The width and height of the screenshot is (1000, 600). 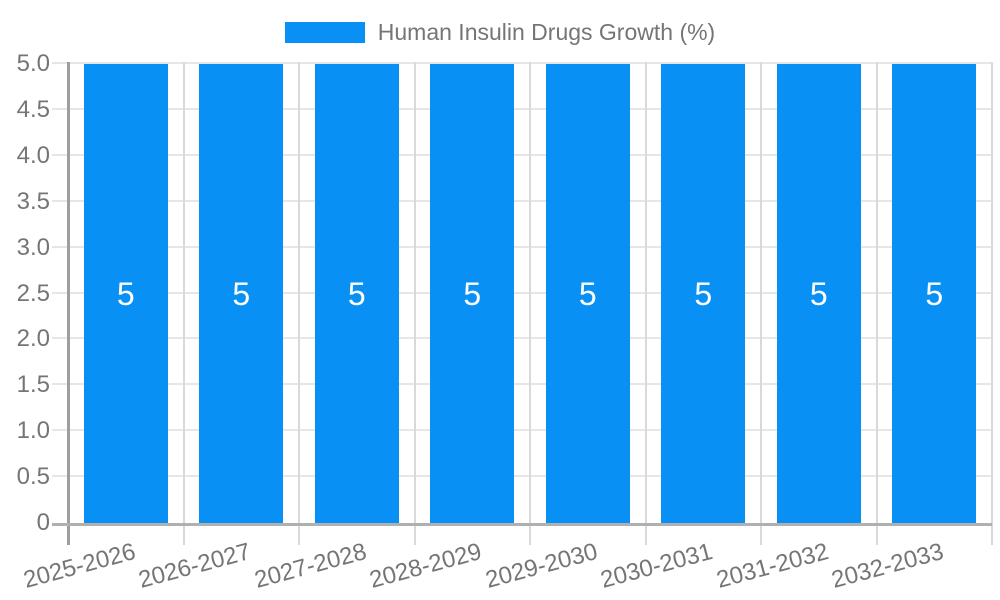 What do you see at coordinates (657, 566) in the screenshot?
I see `x-tick-label: 2030-2031` at bounding box center [657, 566].